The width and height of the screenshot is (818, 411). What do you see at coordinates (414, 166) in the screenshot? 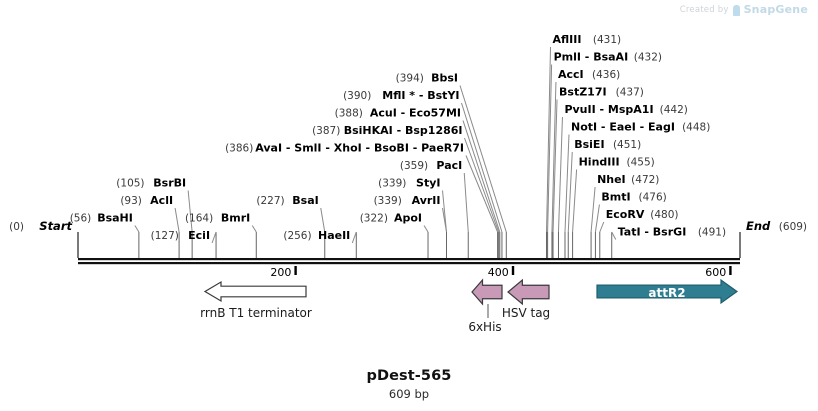
I see `enzyme-position-label: (359)` at bounding box center [414, 166].